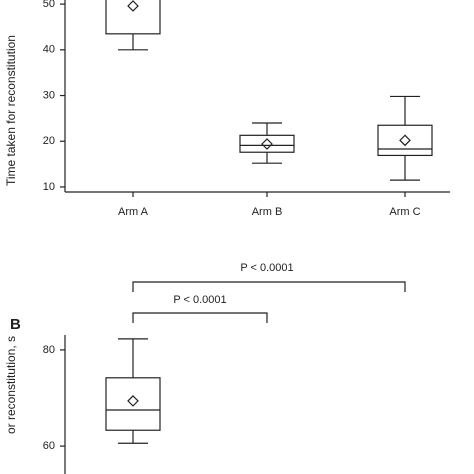 The image size is (474, 474). What do you see at coordinates (133, 212) in the screenshot?
I see `x-tick-label: Arm A` at bounding box center [133, 212].